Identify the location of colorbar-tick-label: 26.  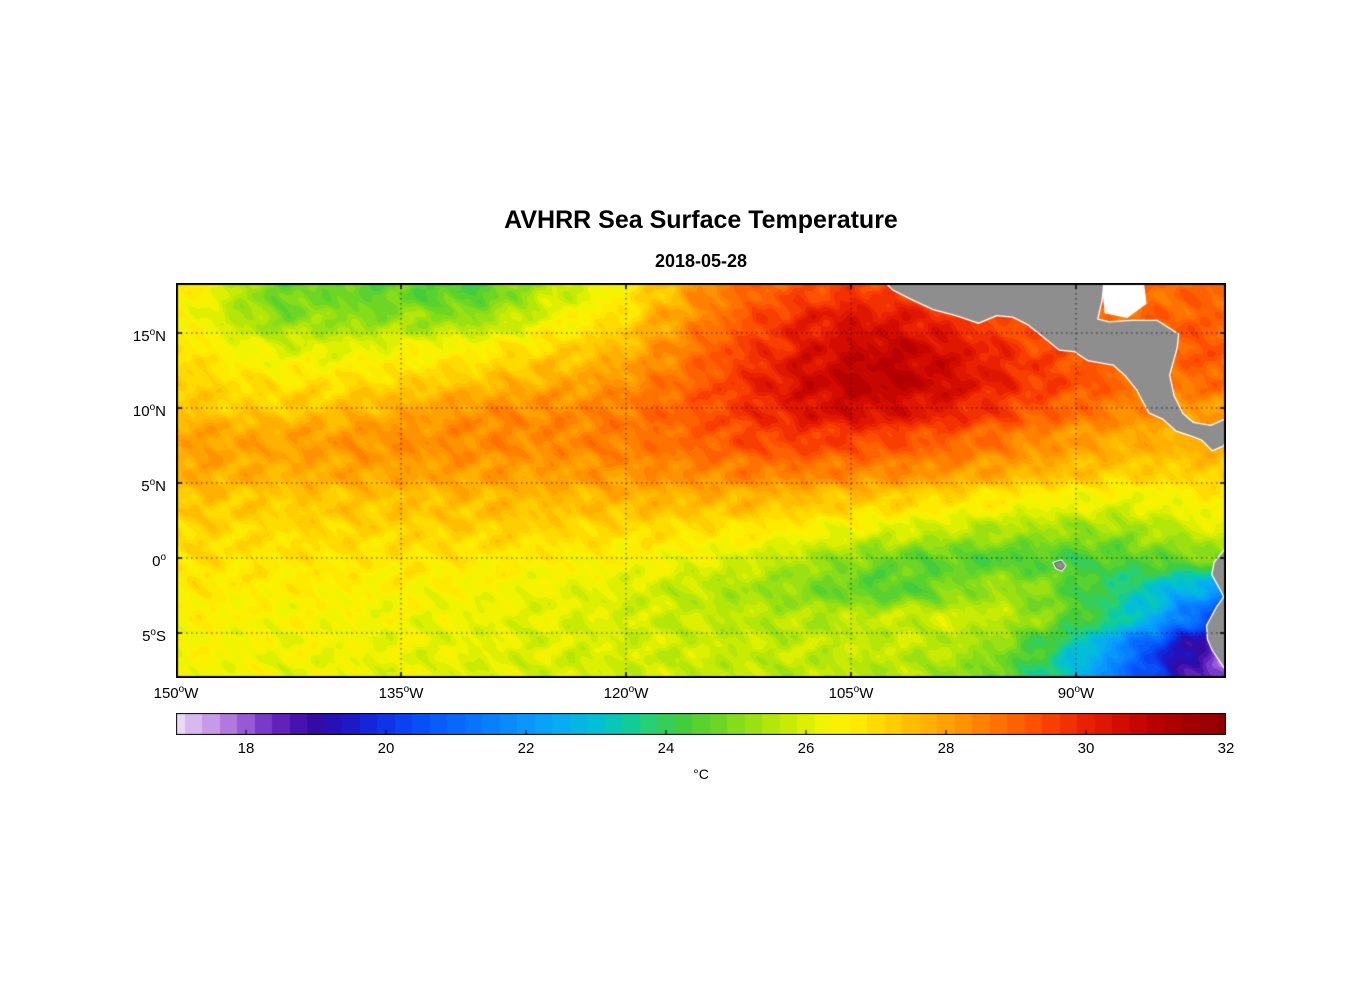
(806, 748).